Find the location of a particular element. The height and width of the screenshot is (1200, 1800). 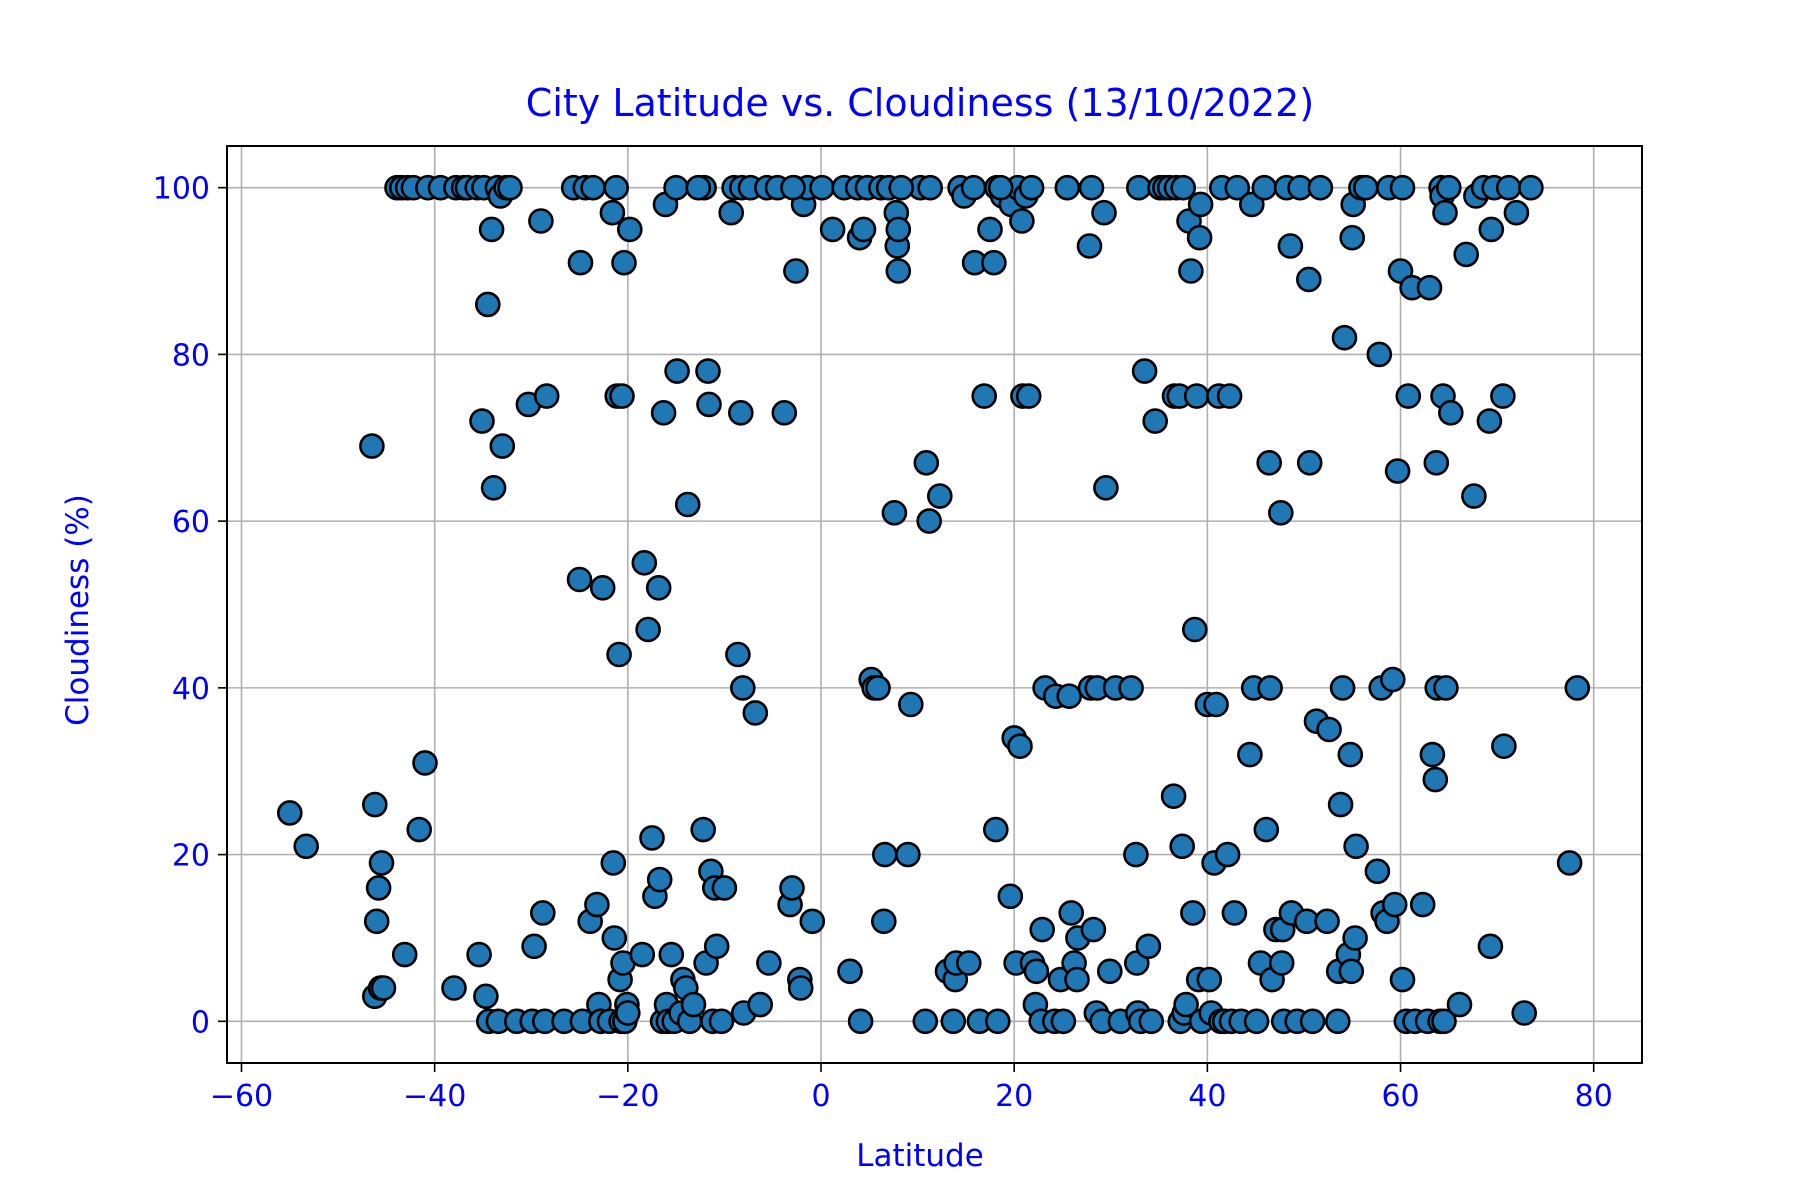

y-tick-label: 40 is located at coordinates (191, 689).